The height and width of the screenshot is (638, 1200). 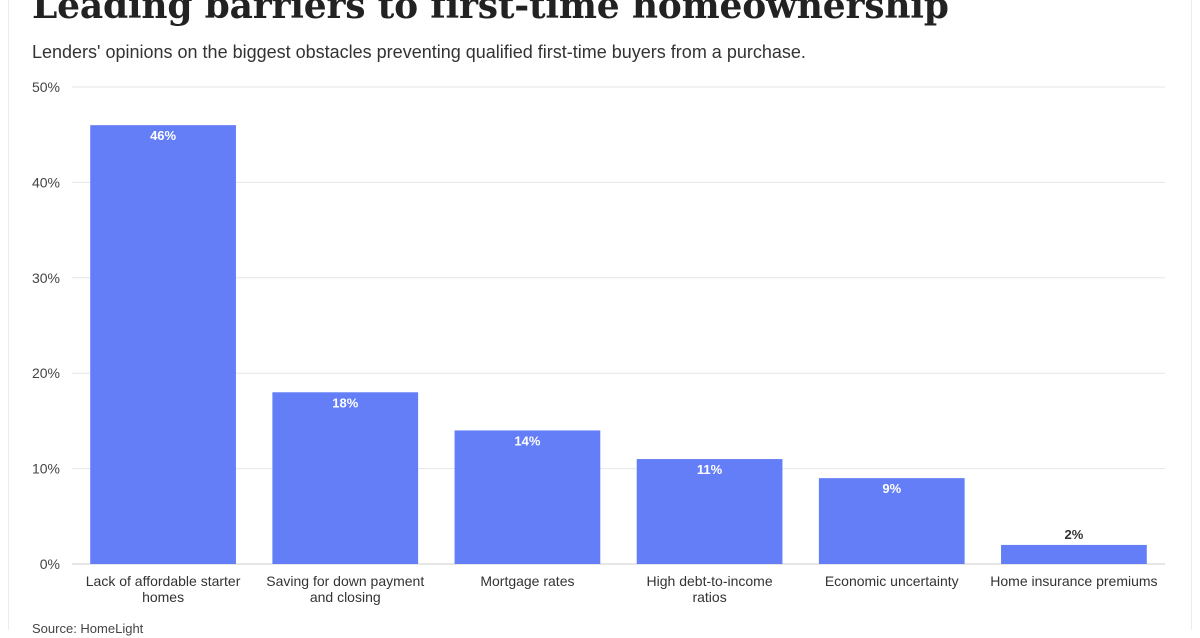 I want to click on category-label: Saving for down payment, so click(x=345, y=581).